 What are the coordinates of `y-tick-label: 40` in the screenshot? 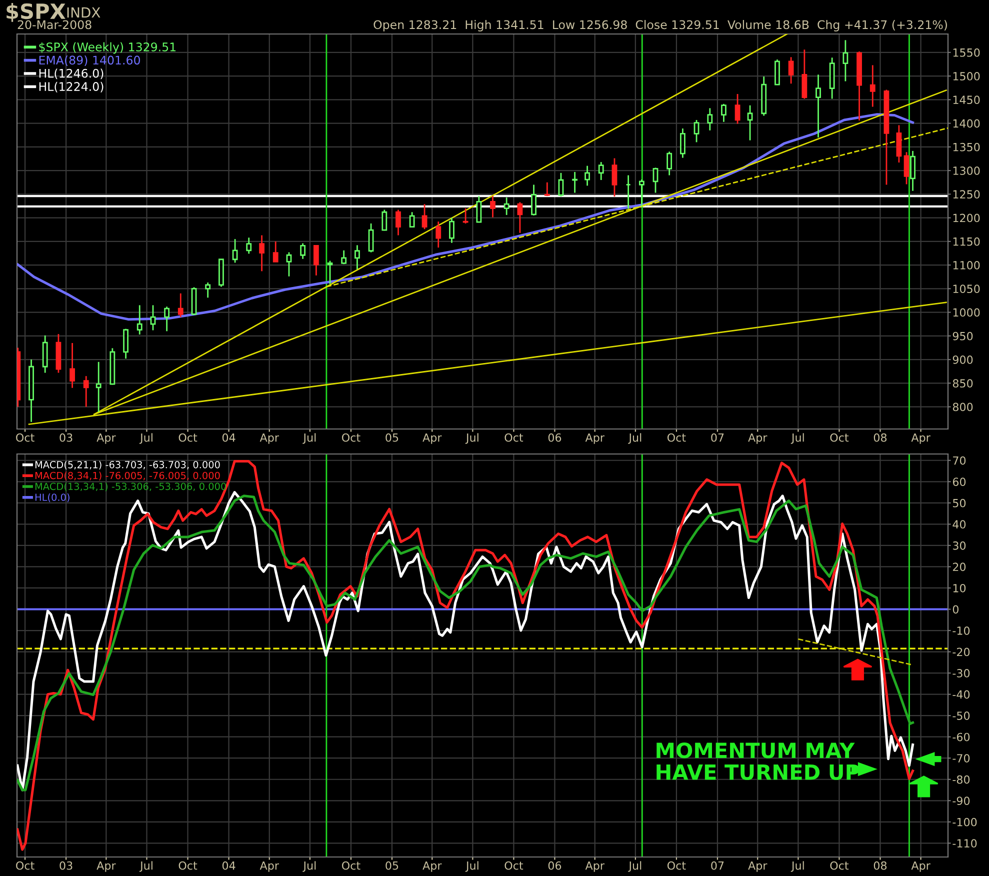 It's located at (959, 524).